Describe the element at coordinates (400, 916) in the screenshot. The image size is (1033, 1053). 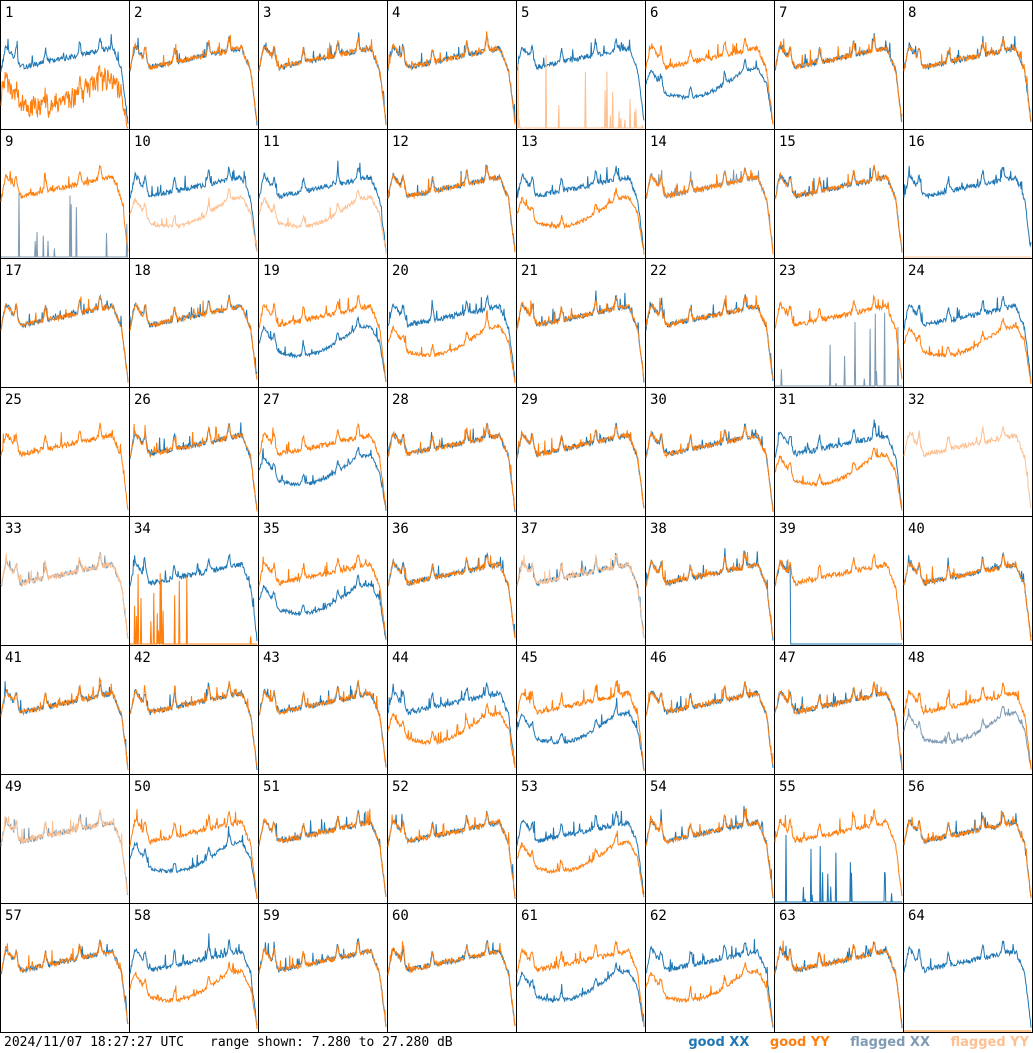
I see `panel-label: 60` at that location.